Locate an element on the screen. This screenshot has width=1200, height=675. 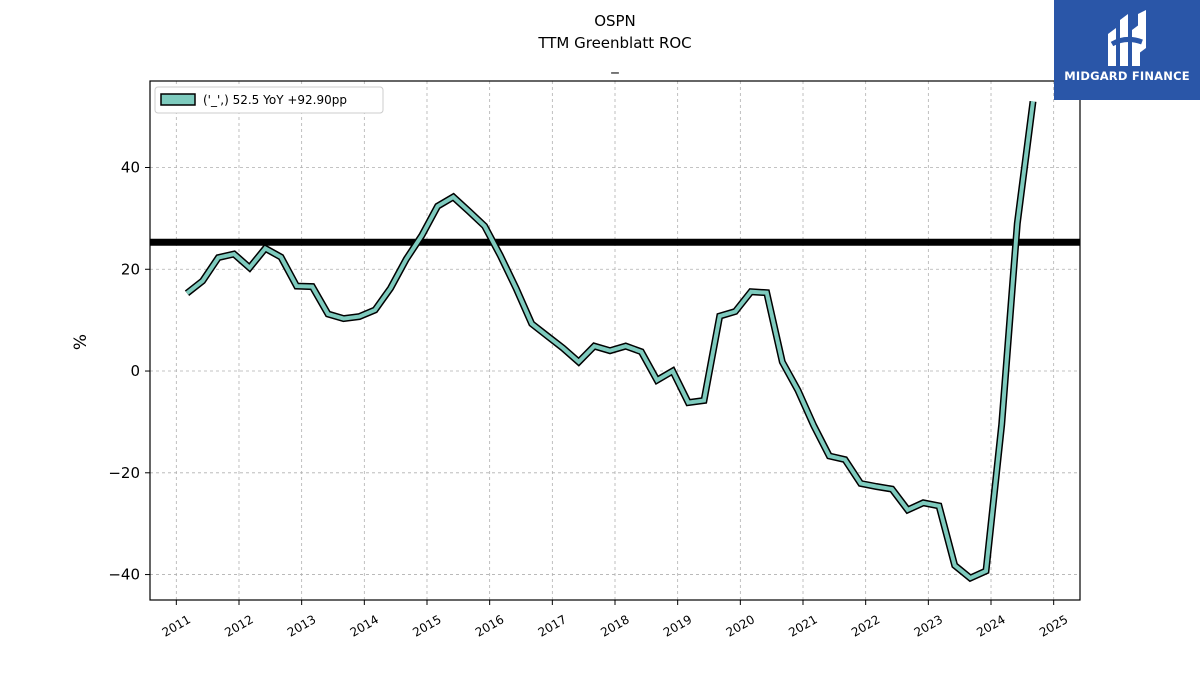
x-tick-label: 2020 is located at coordinates (740, 625).